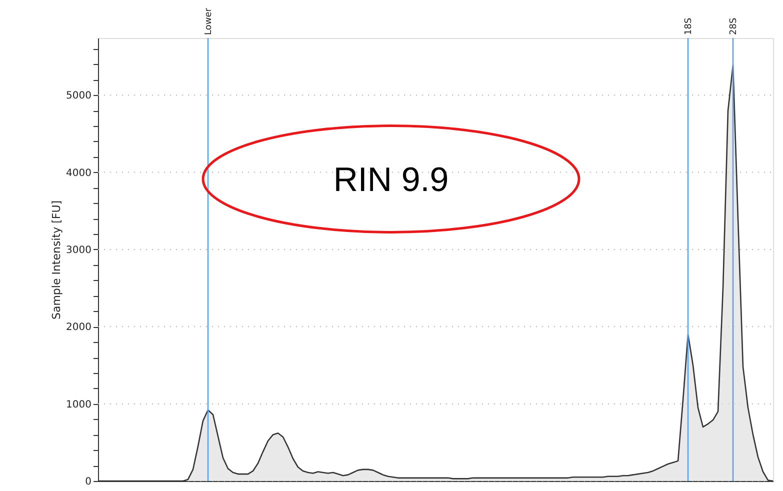  Describe the element at coordinates (689, 26) in the screenshot. I see `x-tick-label: 18S` at that location.